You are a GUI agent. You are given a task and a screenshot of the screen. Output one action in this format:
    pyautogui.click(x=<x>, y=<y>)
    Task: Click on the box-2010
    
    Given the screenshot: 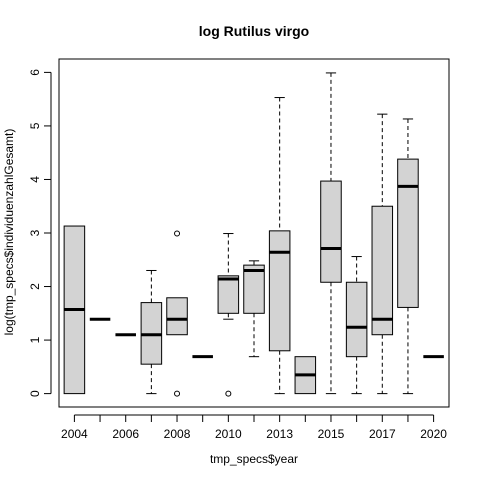 What is the action you would take?
    pyautogui.click(x=228, y=315)
    